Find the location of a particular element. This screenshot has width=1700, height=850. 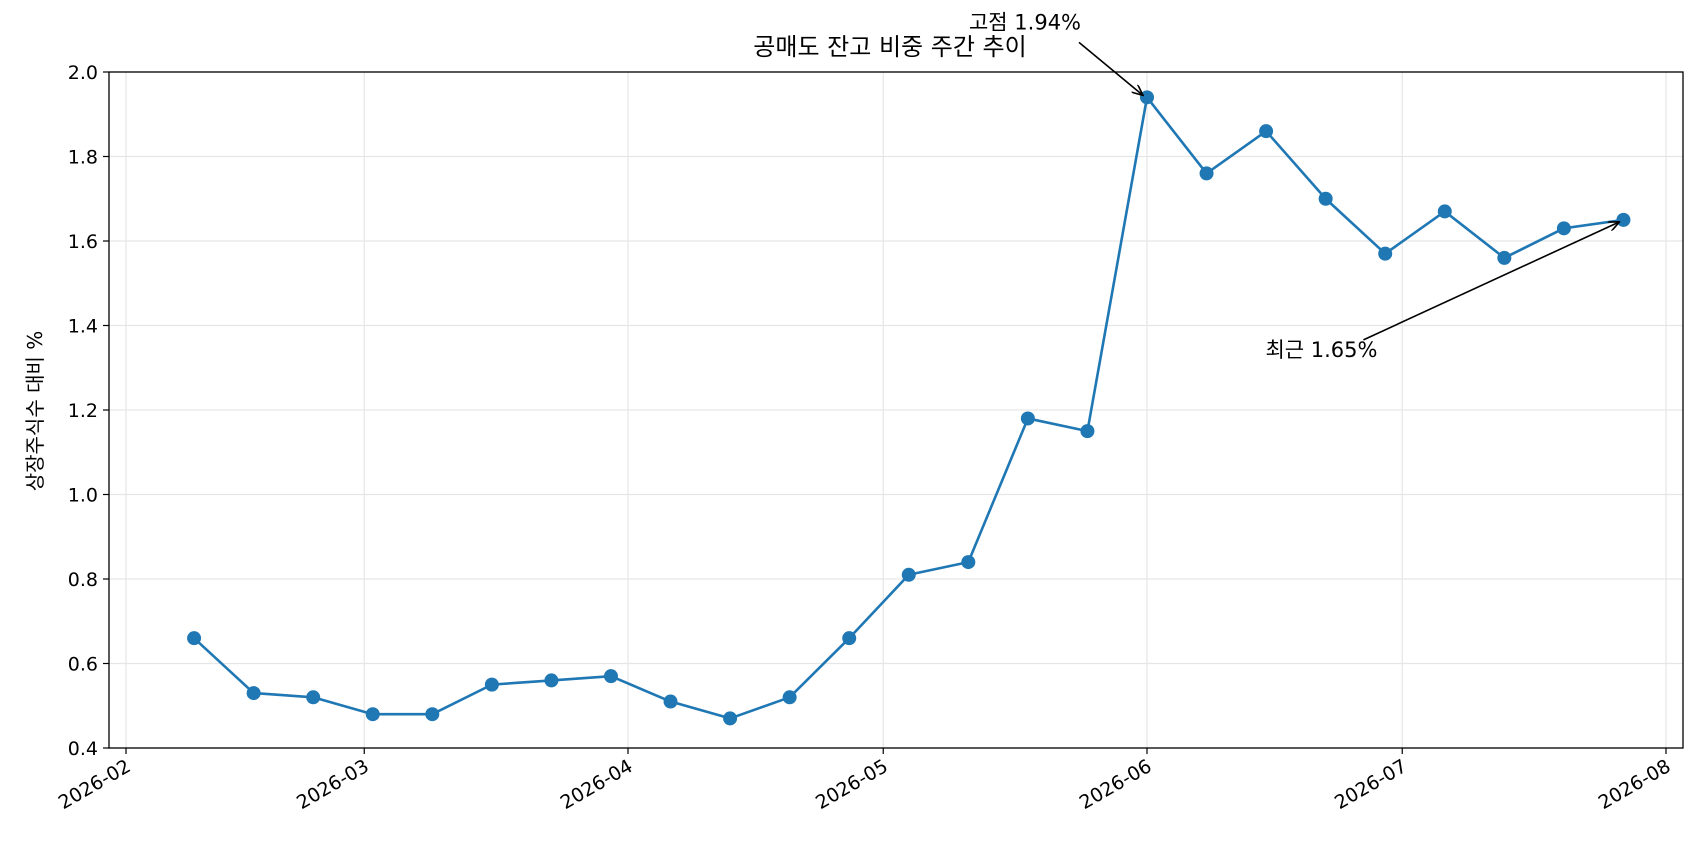

y-tick-label: 2.0 is located at coordinates (83, 73).